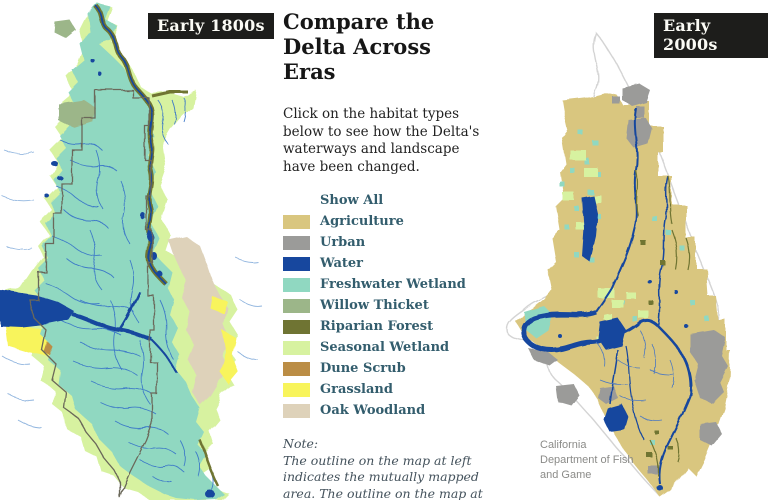  What do you see at coordinates (386, 389) in the screenshot?
I see `legend-item-grassland: Grassland` at bounding box center [386, 389].